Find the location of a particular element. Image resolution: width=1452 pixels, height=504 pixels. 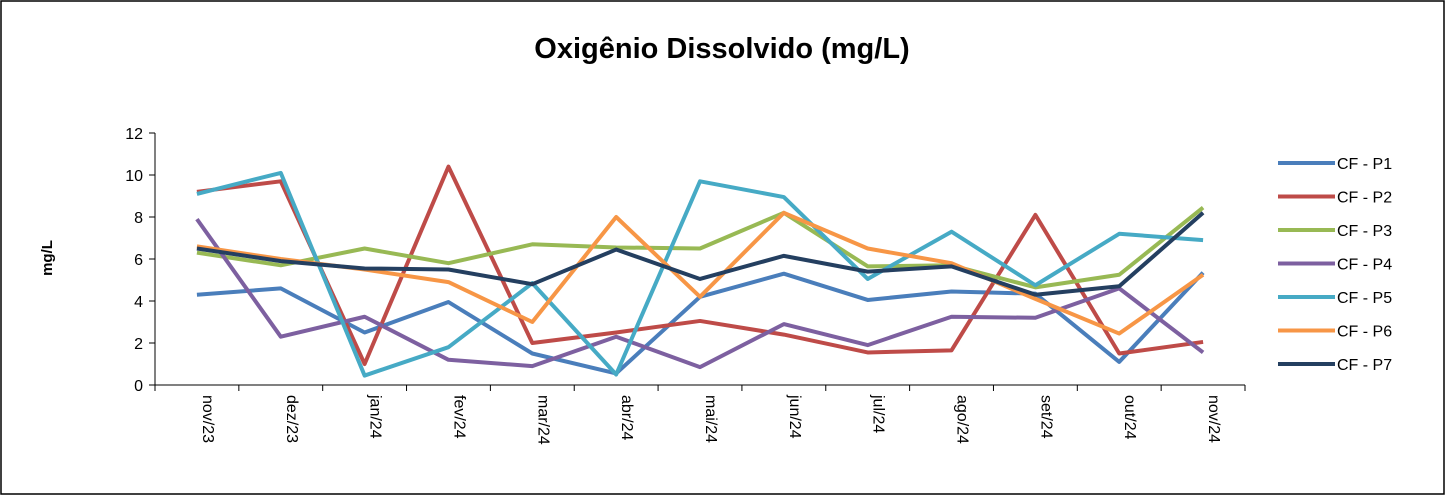

x-tick-label: jun/24 is located at coordinates (794, 416).